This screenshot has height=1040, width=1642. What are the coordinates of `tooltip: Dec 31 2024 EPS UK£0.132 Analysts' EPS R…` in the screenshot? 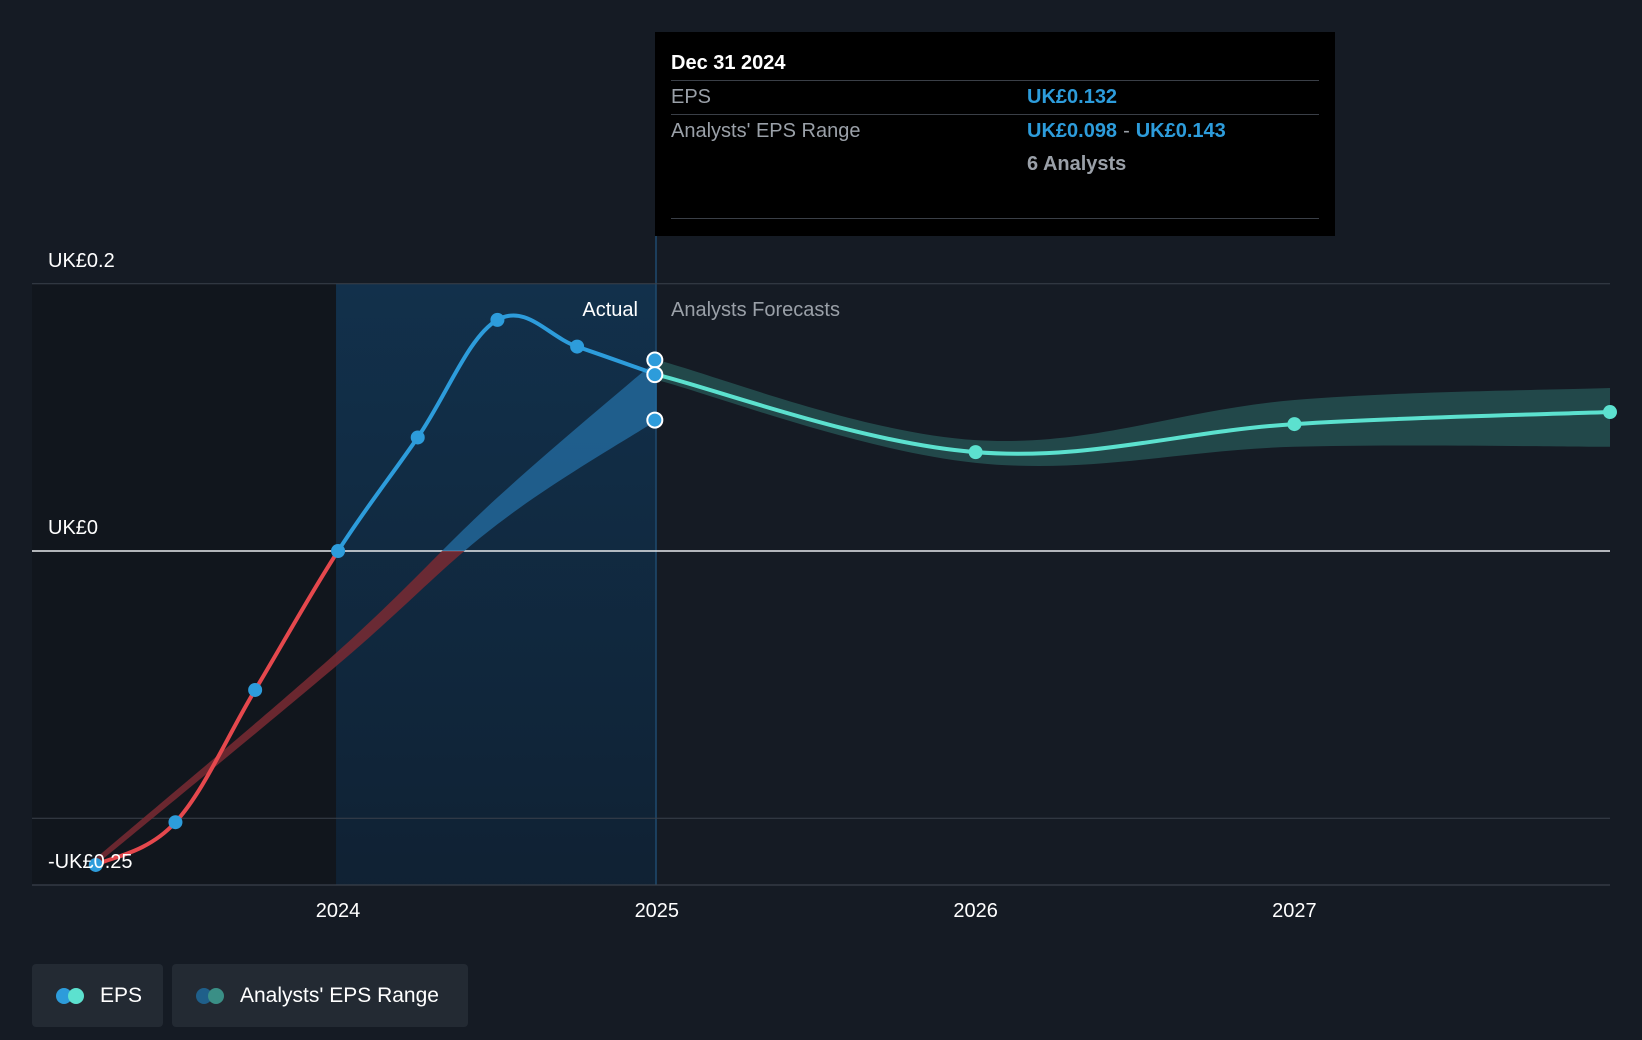 It's located at (995, 134).